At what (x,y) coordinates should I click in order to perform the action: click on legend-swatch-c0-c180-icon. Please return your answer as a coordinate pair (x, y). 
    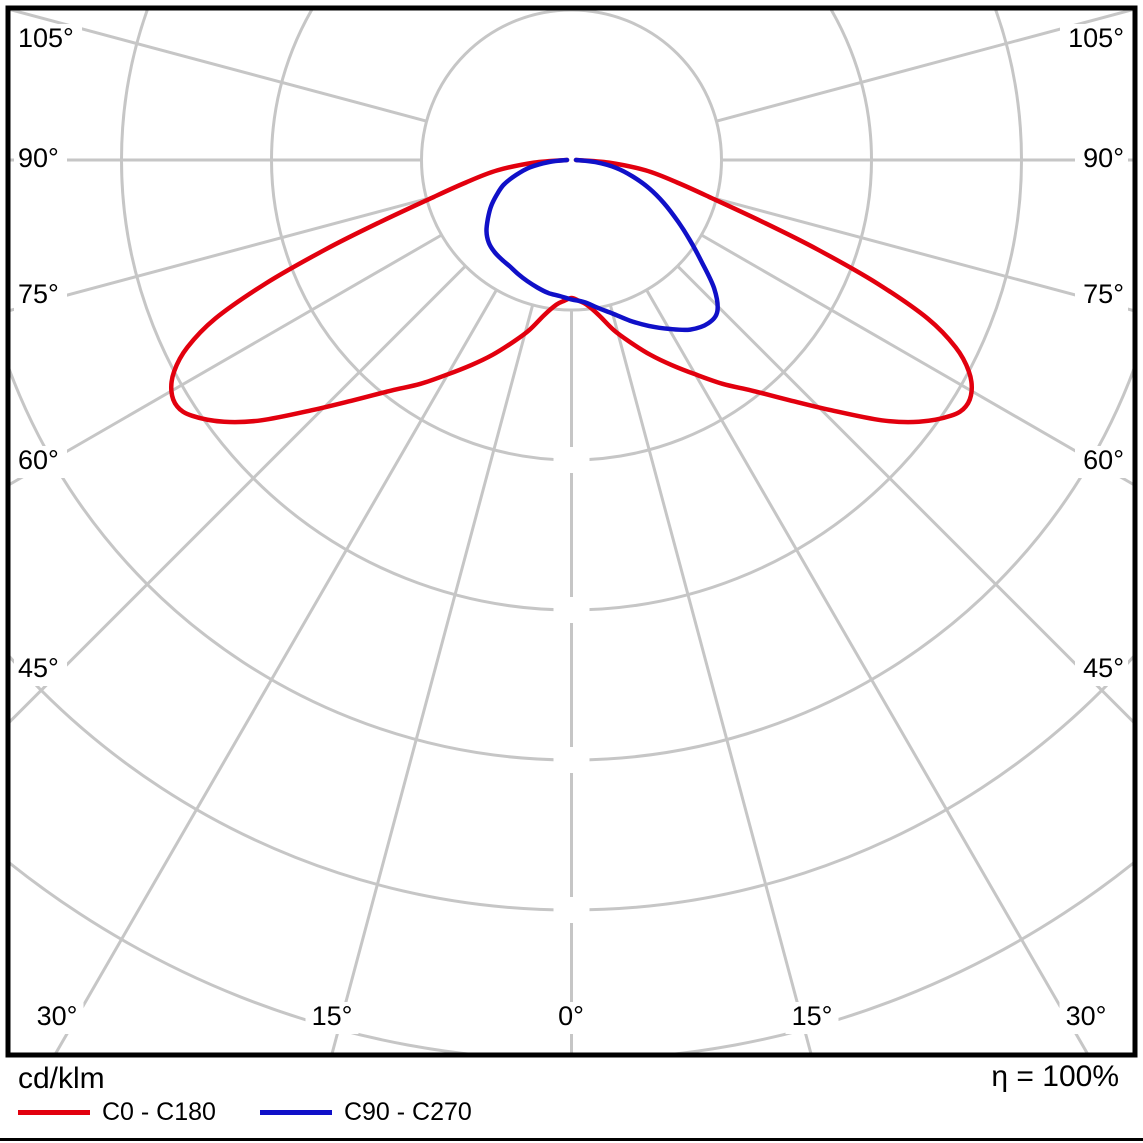
    Looking at the image, I should click on (54, 1112).